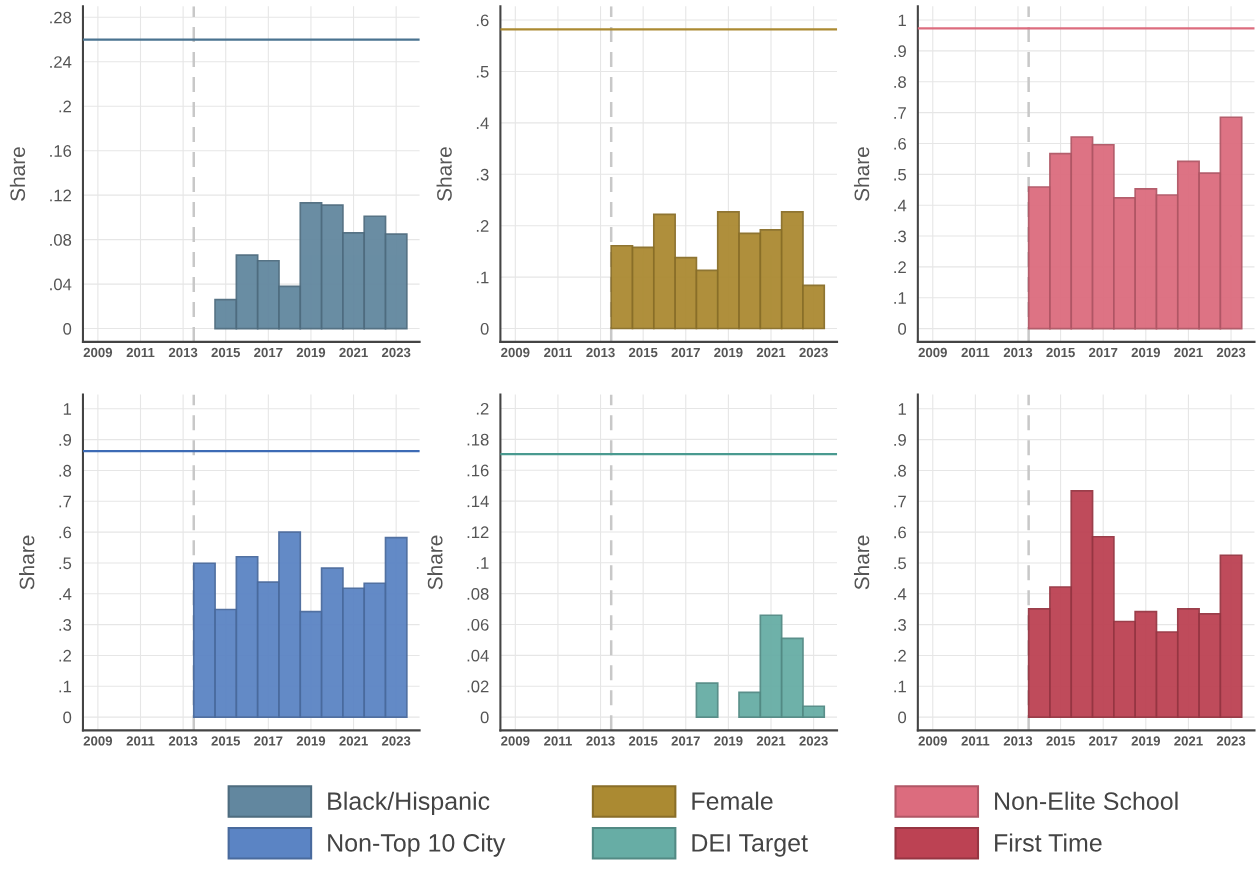 The height and width of the screenshot is (881, 1257). I want to click on y-tick-label: .28, so click(61, 17).